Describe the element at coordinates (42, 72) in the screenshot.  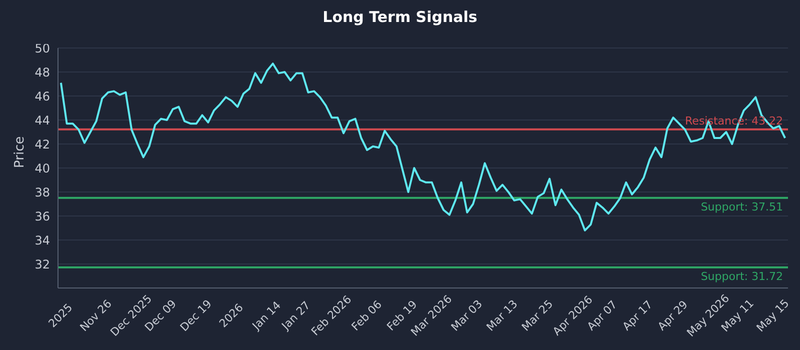
I see `y-tick-label: 48` at that location.